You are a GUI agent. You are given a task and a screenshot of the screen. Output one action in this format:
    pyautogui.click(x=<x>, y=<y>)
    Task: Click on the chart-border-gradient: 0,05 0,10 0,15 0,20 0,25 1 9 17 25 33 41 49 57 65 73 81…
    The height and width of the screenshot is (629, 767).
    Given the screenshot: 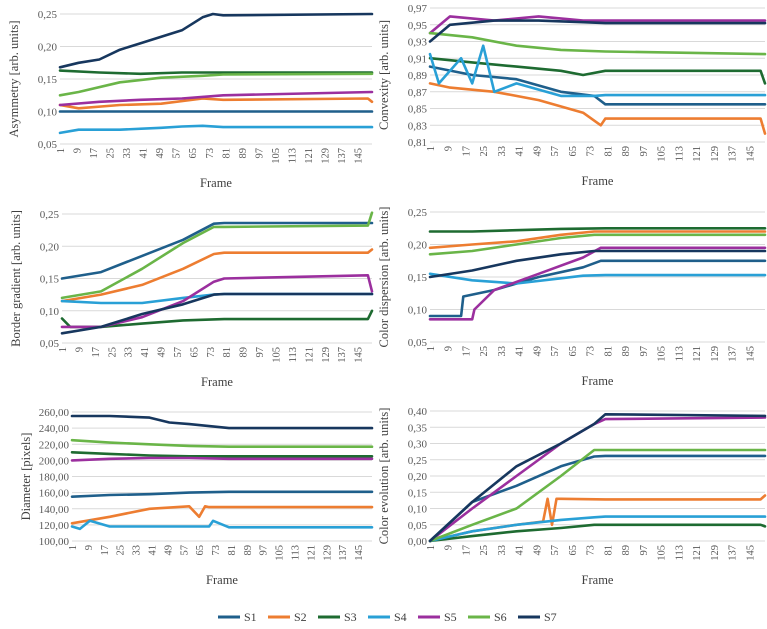 What is the action you would take?
    pyautogui.click(x=191, y=299)
    